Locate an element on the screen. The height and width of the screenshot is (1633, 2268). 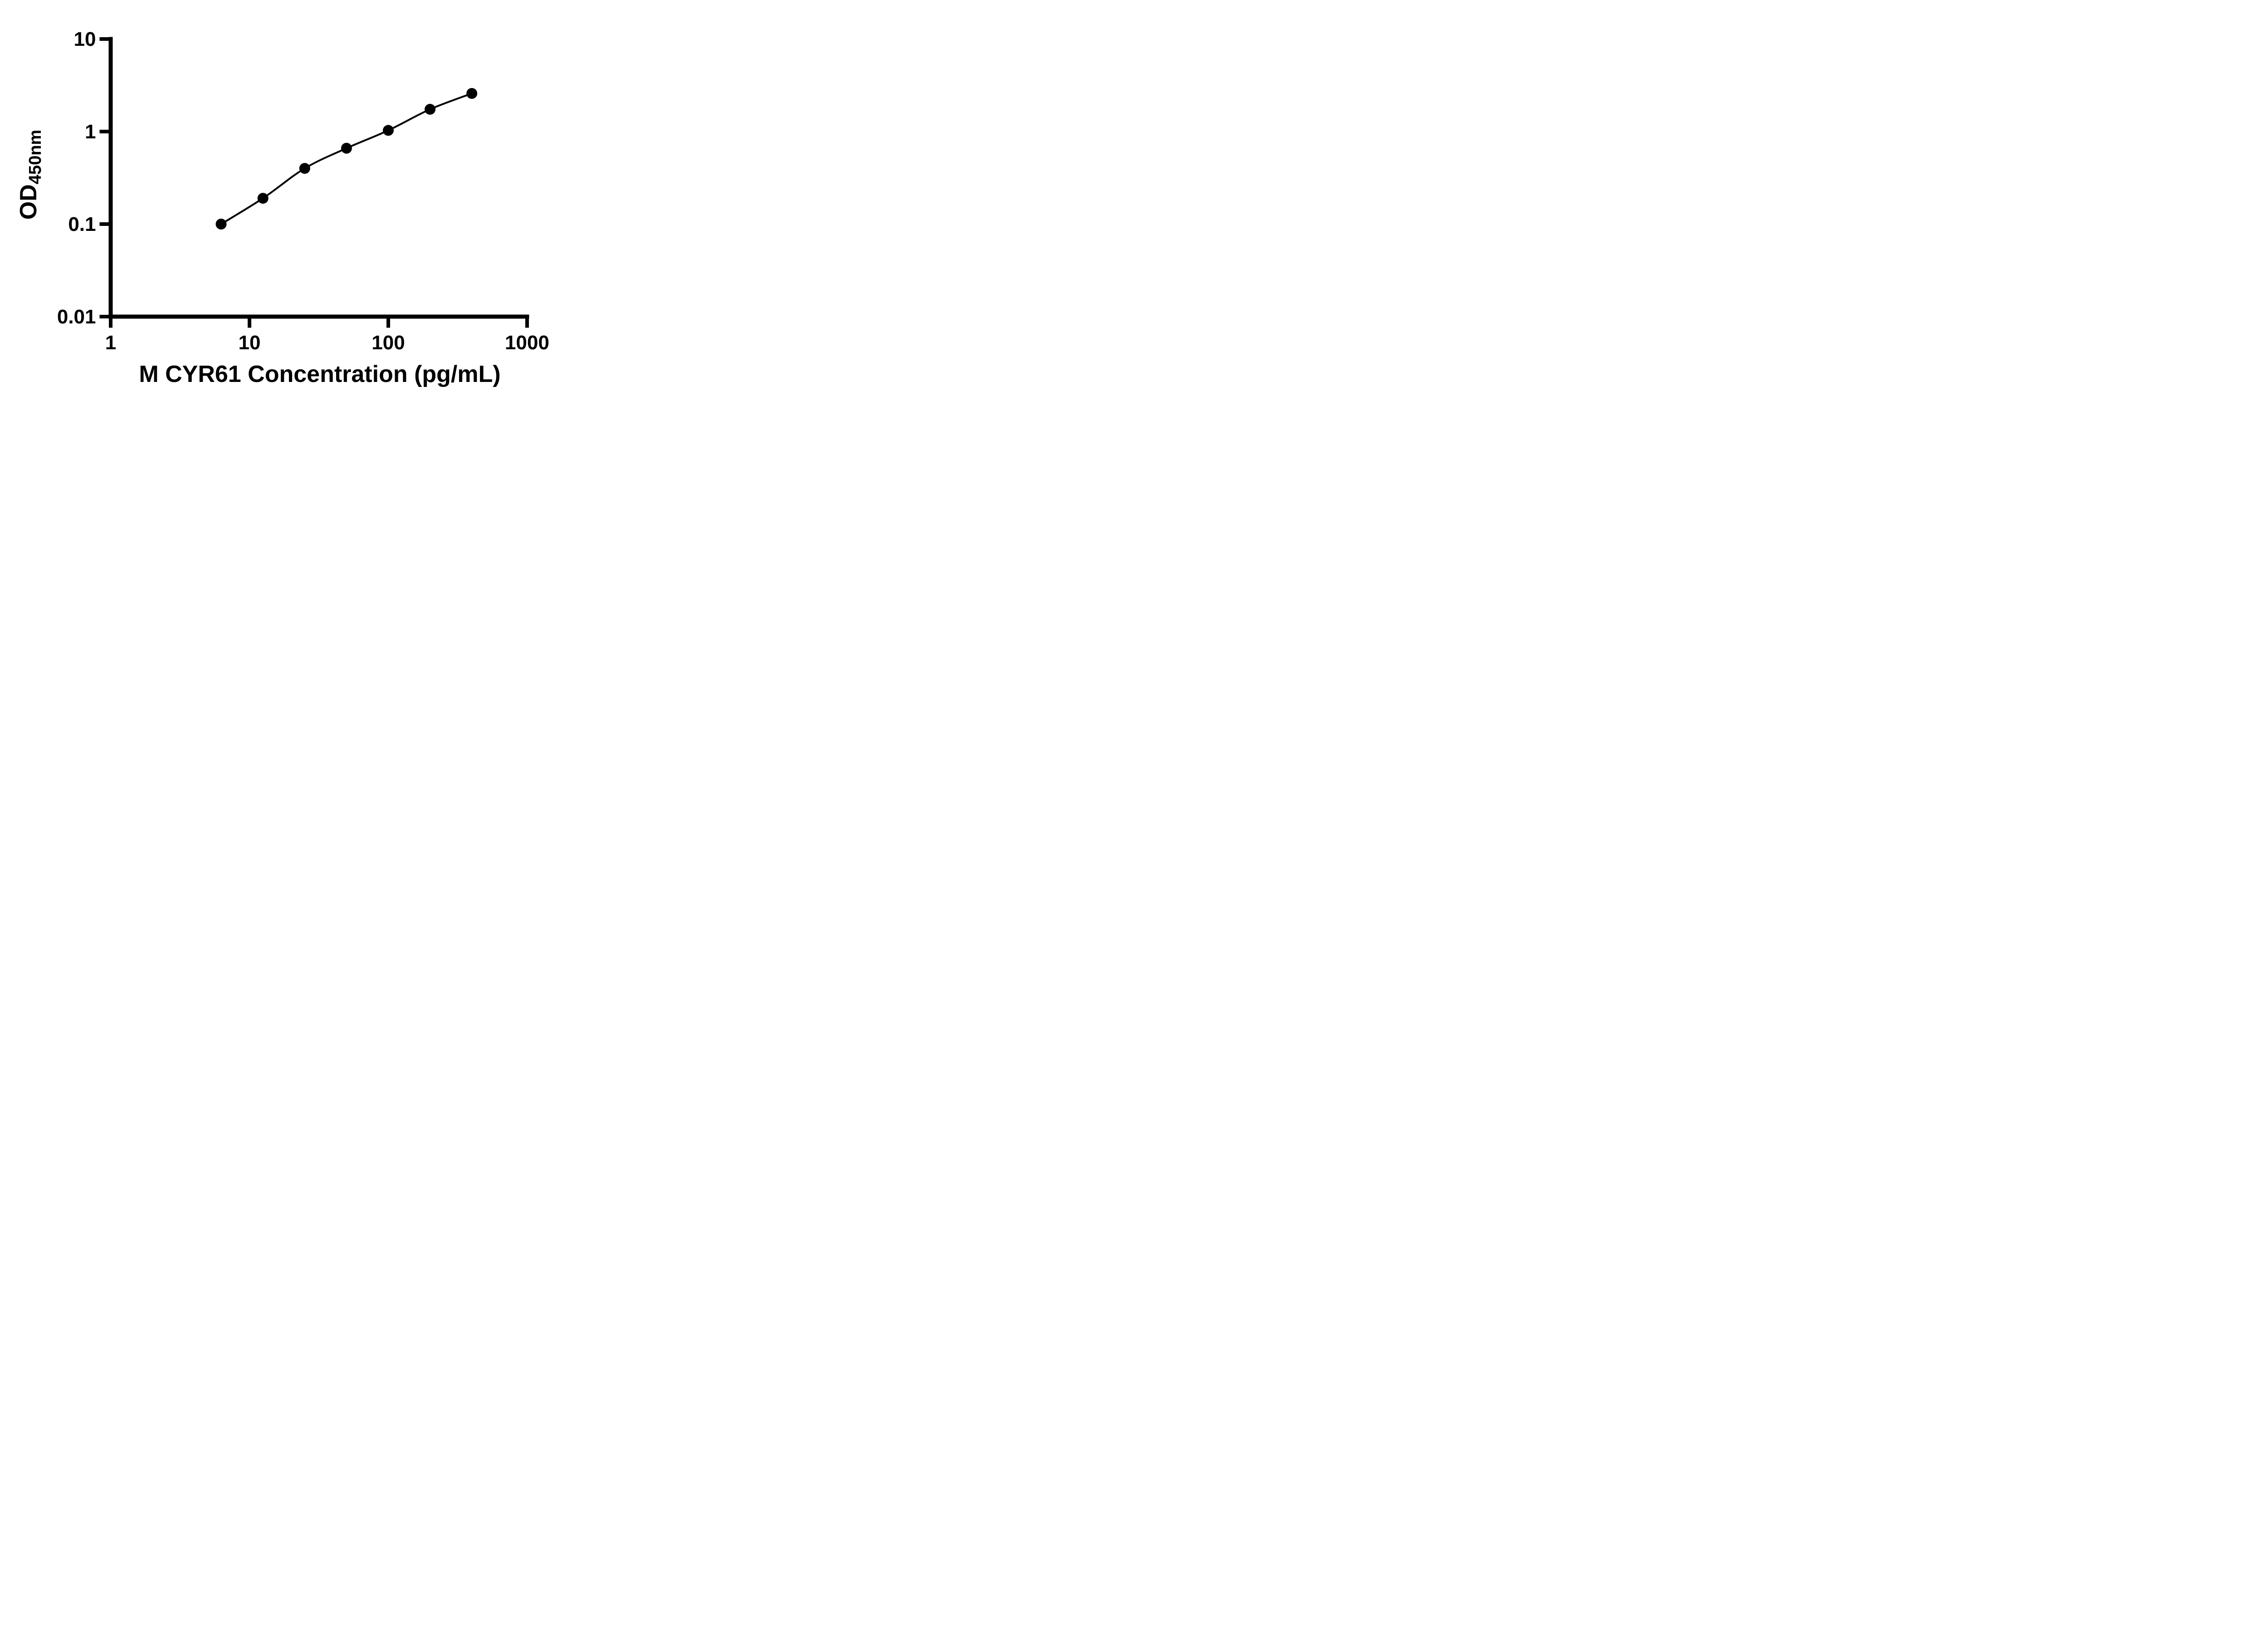
x-tick-label: 100 is located at coordinates (388, 343).